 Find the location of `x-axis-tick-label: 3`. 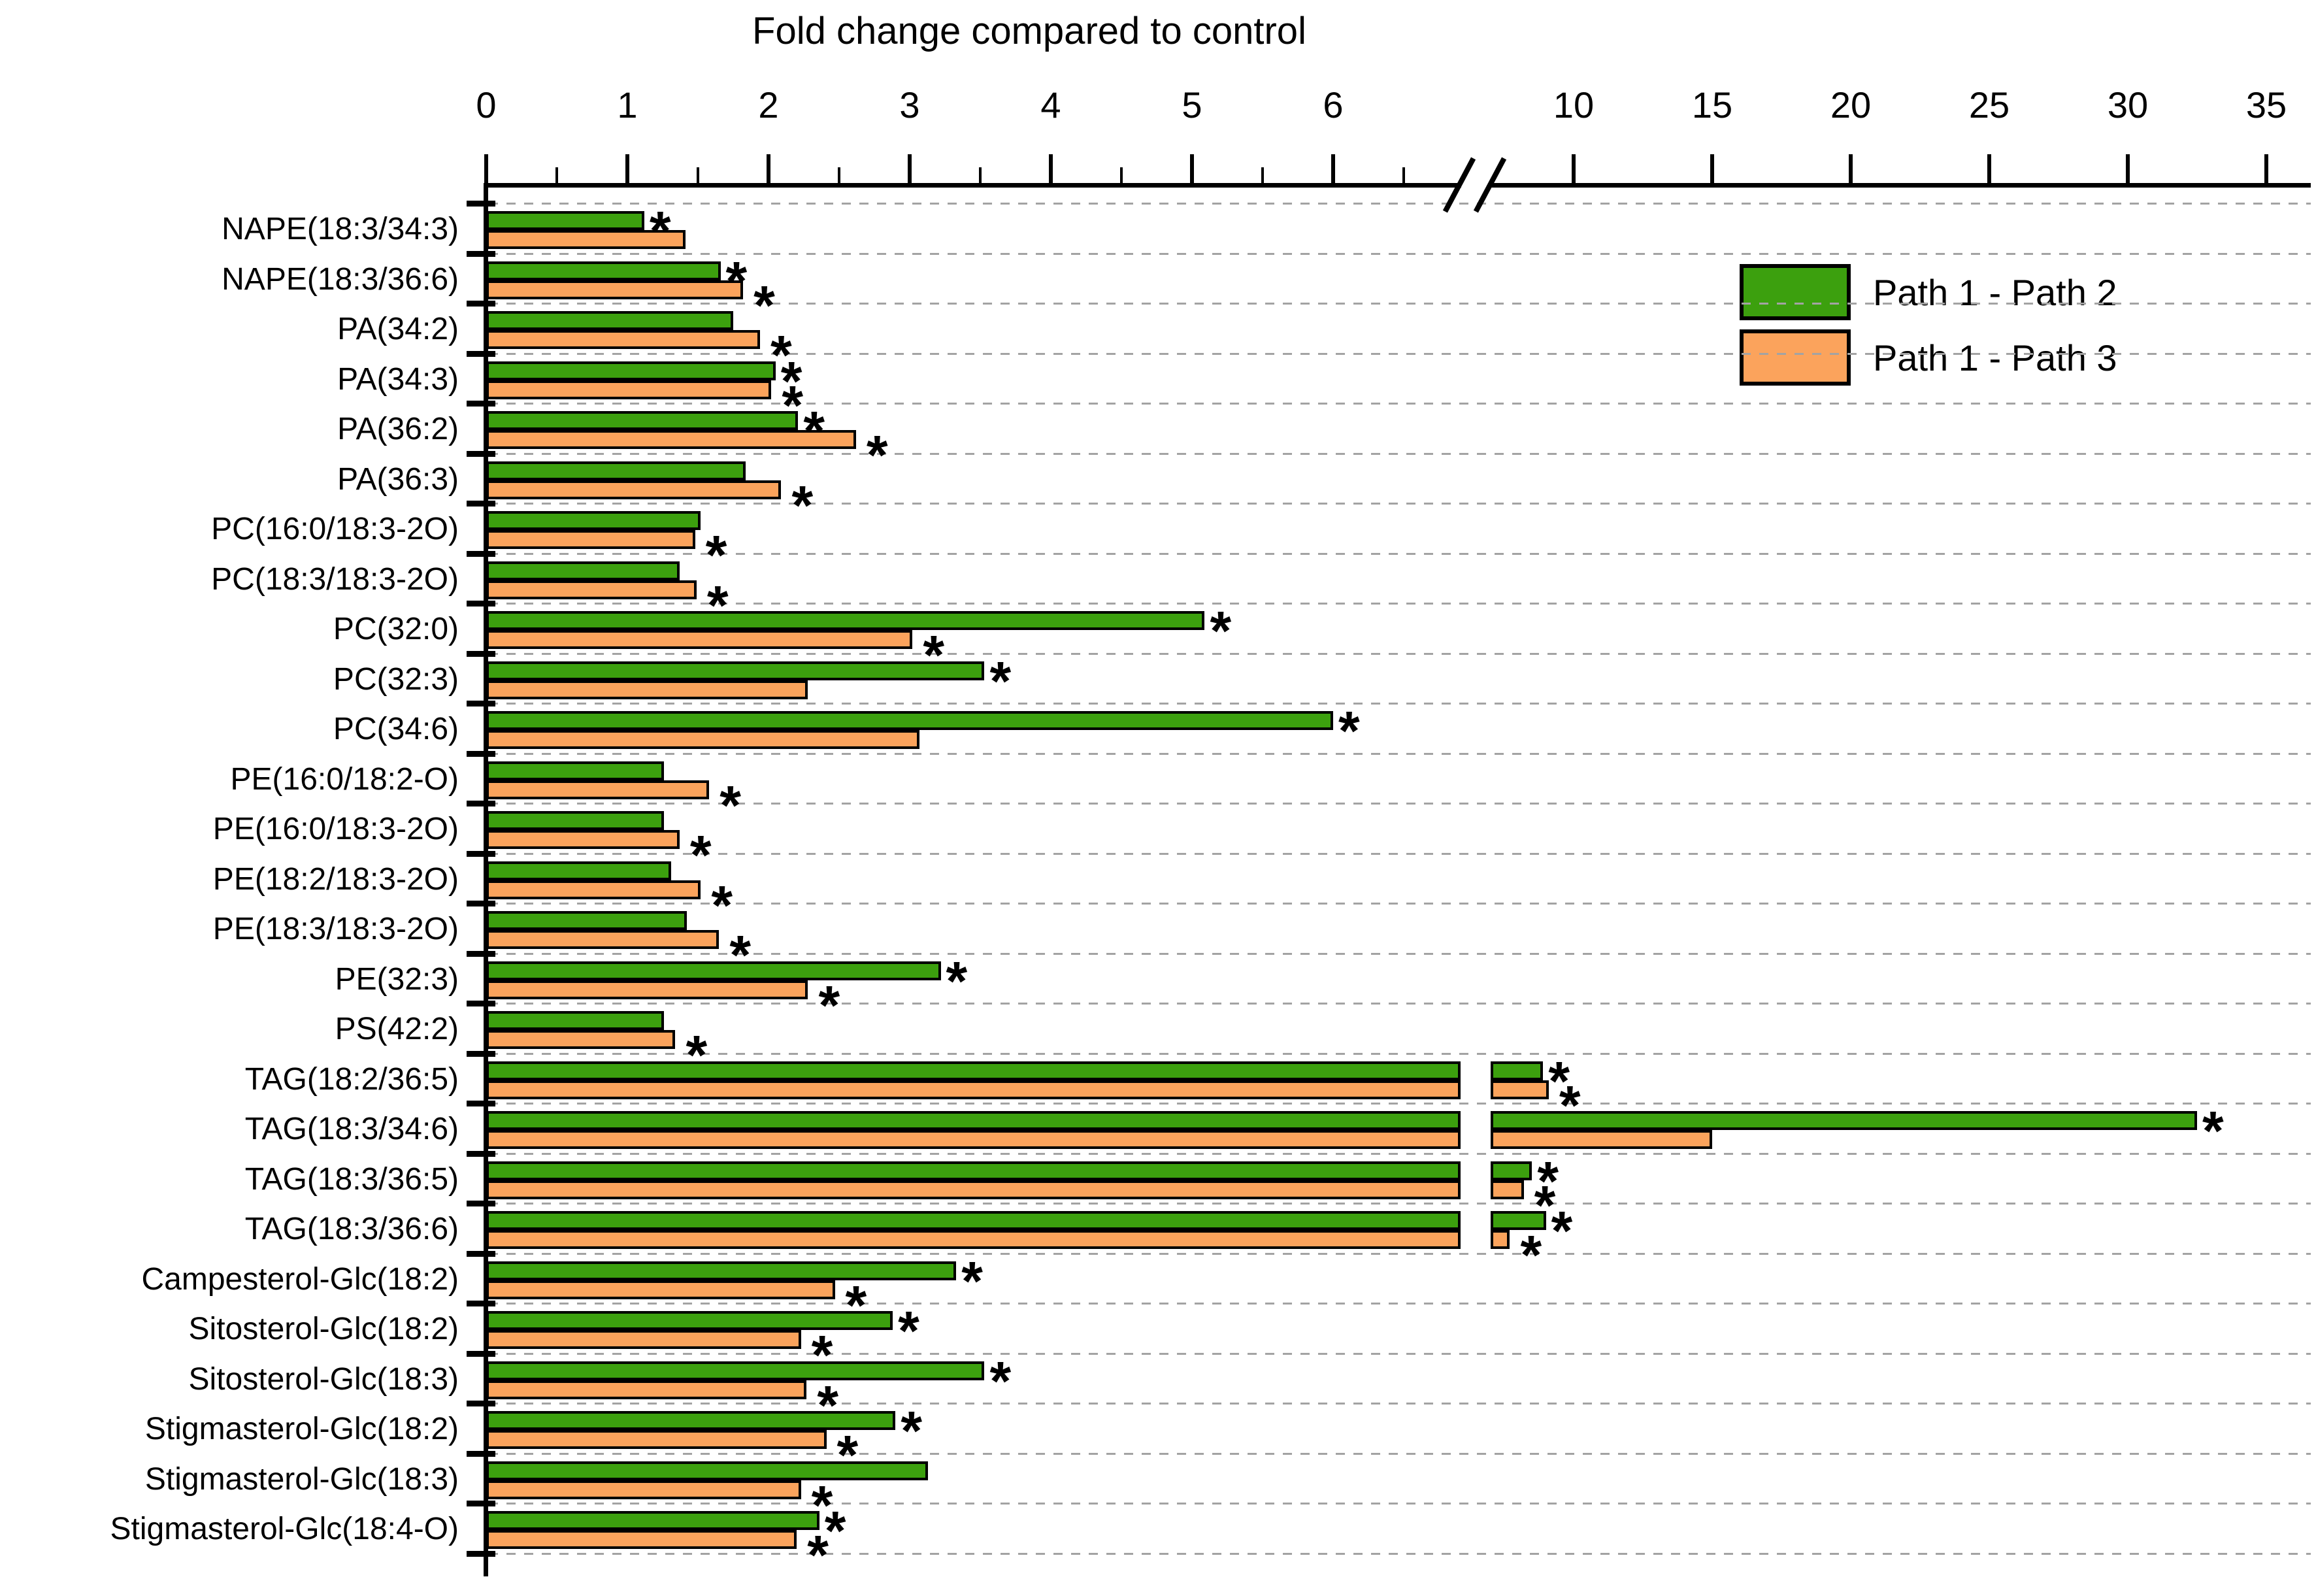

x-axis-tick-label: 3 is located at coordinates (910, 104).